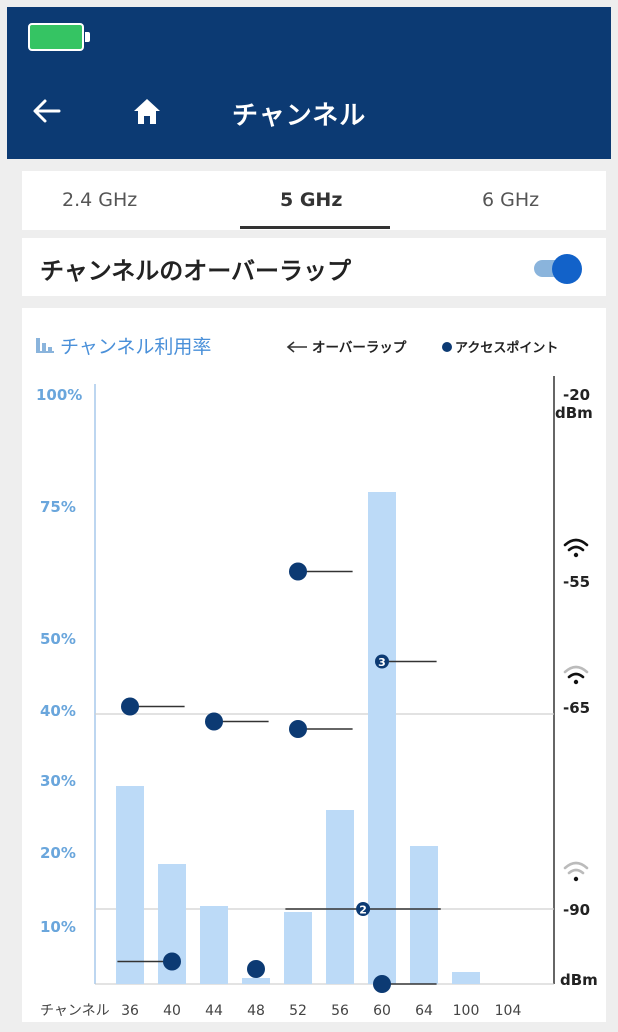 Image resolution: width=618 pixels, height=1032 pixels. What do you see at coordinates (135, 347) in the screenshot?
I see `chart-title: チャンネル利用率` at bounding box center [135, 347].